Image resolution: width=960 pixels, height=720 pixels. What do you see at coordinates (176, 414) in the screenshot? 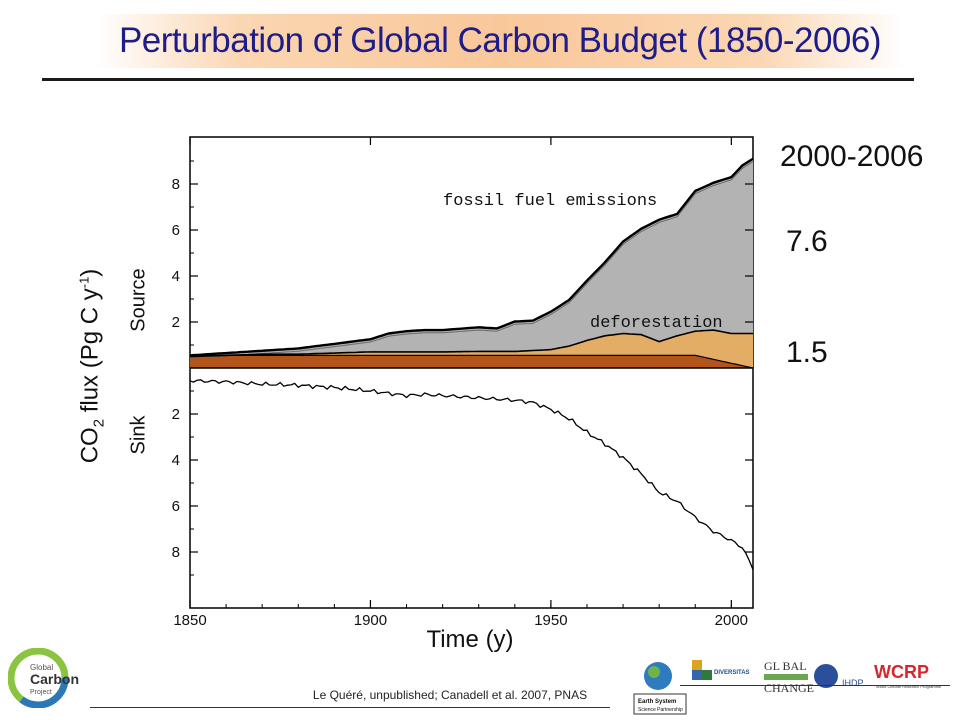
I see `y-tick-label-sink: 2` at bounding box center [176, 414].